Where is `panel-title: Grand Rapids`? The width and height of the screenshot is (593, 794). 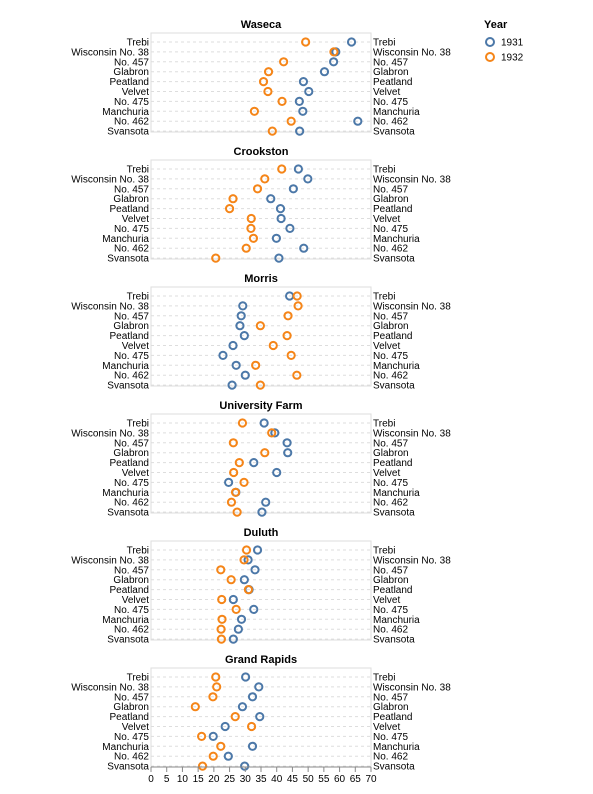
panel-title: Grand Rapids is located at coordinates (261, 660).